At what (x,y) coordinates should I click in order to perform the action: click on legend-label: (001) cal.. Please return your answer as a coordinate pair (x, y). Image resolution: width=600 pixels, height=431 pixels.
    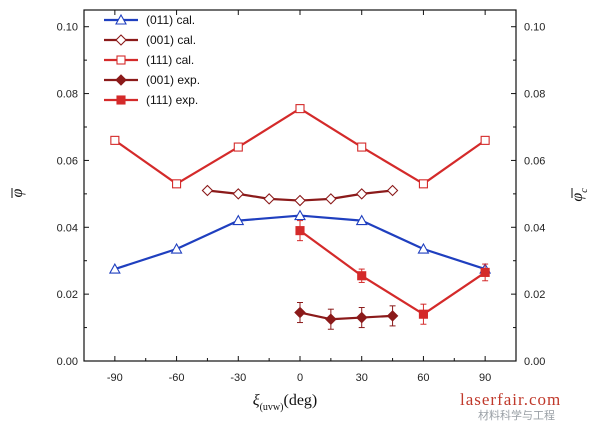
    Looking at the image, I should click on (171, 40).